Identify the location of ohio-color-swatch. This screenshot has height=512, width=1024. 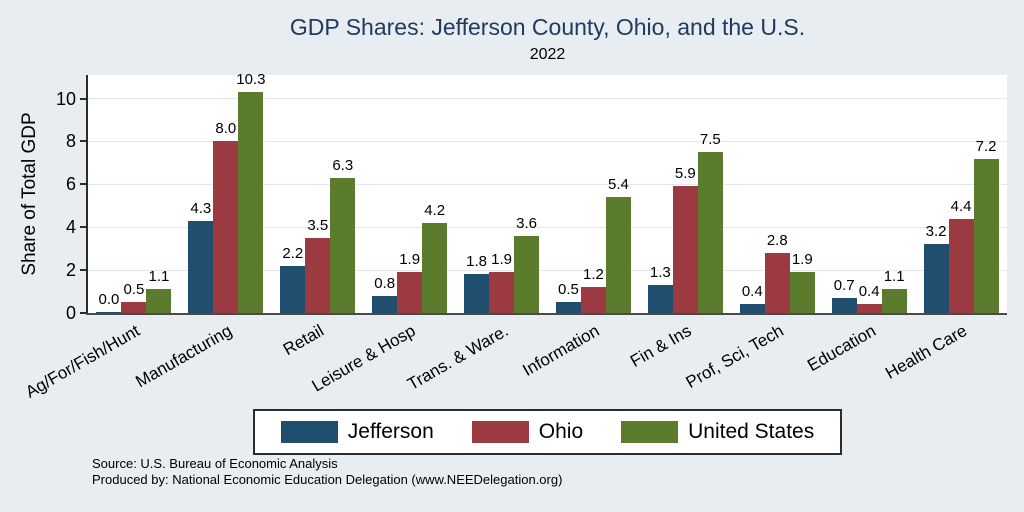
(500, 432).